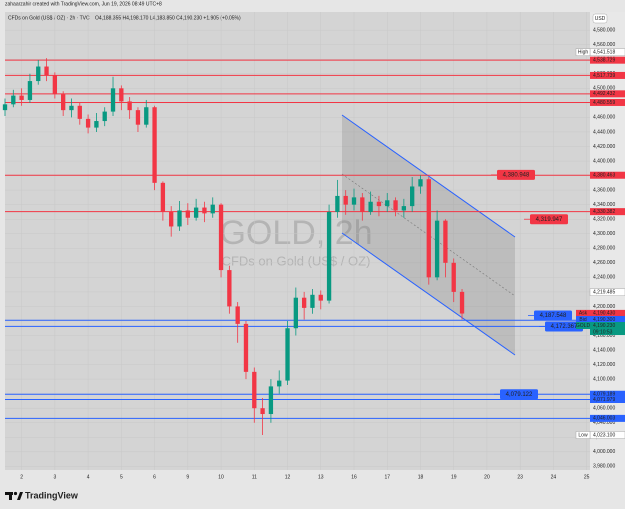 This screenshot has width=625, height=509. I want to click on y-tick-label: 4,100.000, so click(604, 379).